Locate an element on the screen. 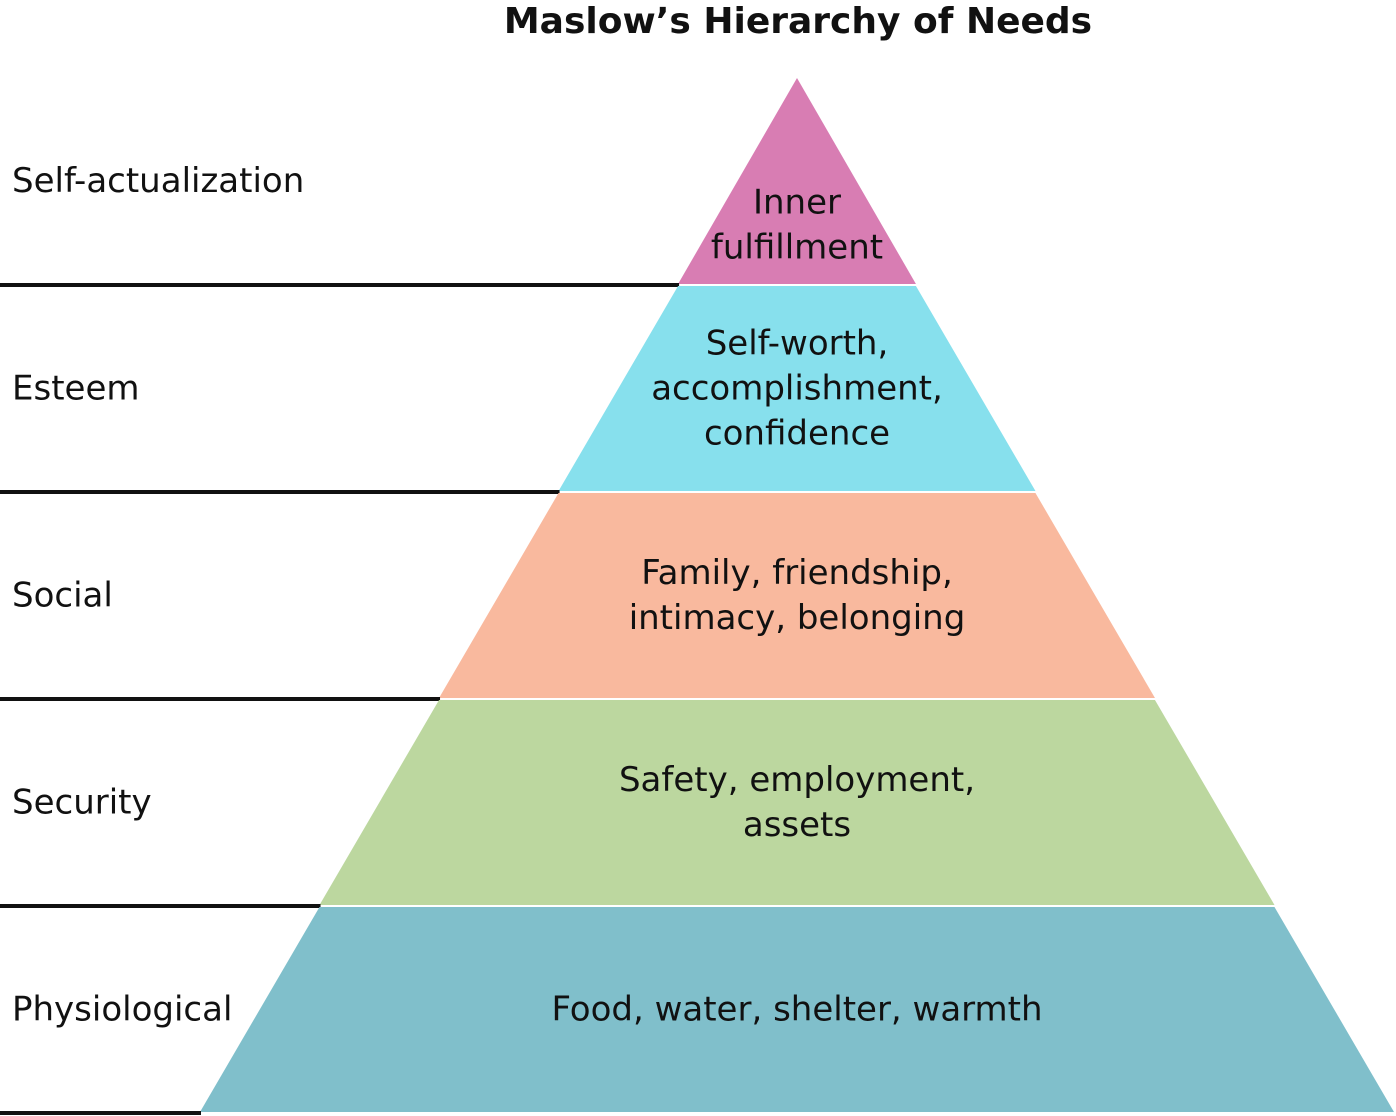 The width and height of the screenshot is (1396, 1116). tier-description-line: Safety, employment, is located at coordinates (797, 780).